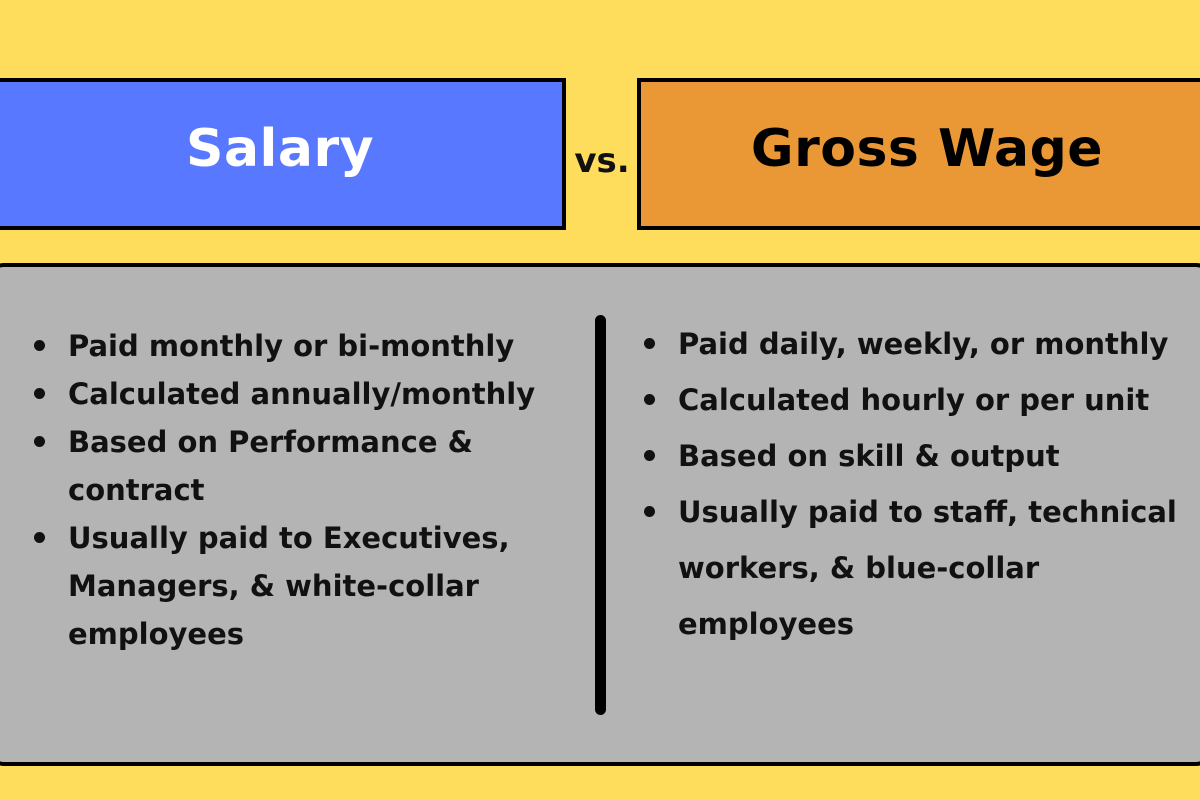 The height and width of the screenshot is (800, 1200). Describe the element at coordinates (869, 456) in the screenshot. I see `gross-wage-list-item-text: Based on skill & output` at that location.